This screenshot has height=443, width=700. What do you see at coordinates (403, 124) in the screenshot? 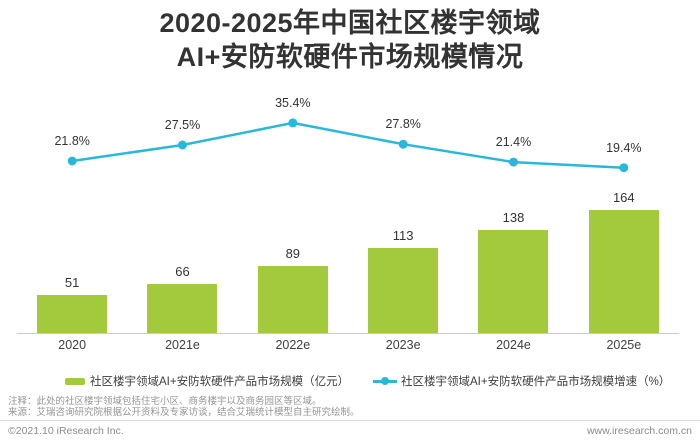
I see `growth-value-label: 27.8%` at bounding box center [403, 124].